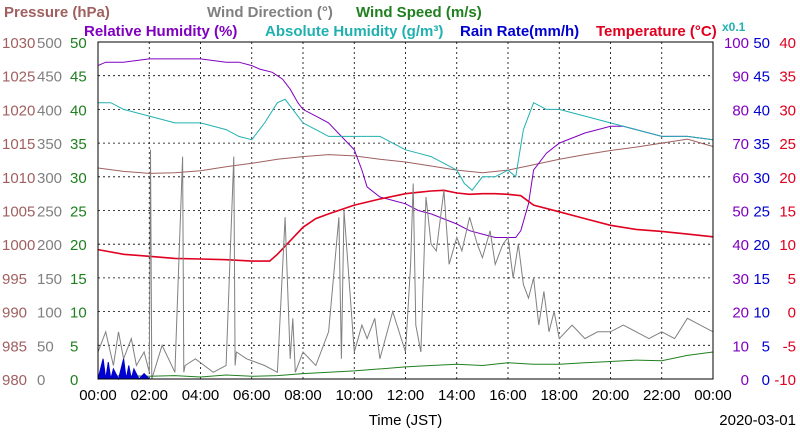 The width and height of the screenshot is (800, 434). Describe the element at coordinates (457, 395) in the screenshot. I see `x-tick-label: 14:00` at that location.